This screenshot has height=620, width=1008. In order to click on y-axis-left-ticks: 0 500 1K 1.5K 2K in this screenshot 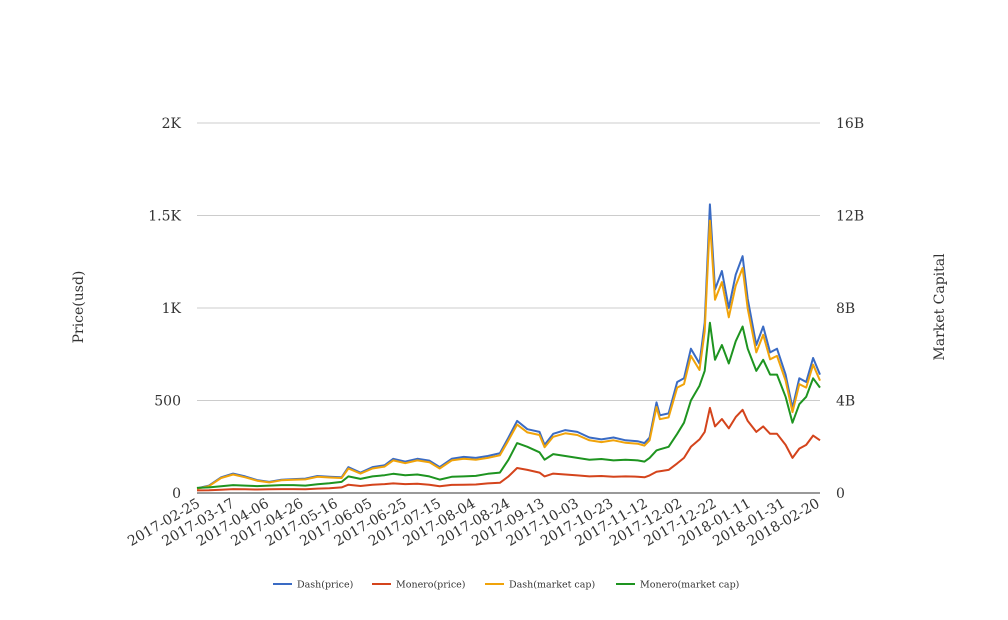, I will do `click(164, 309)`.